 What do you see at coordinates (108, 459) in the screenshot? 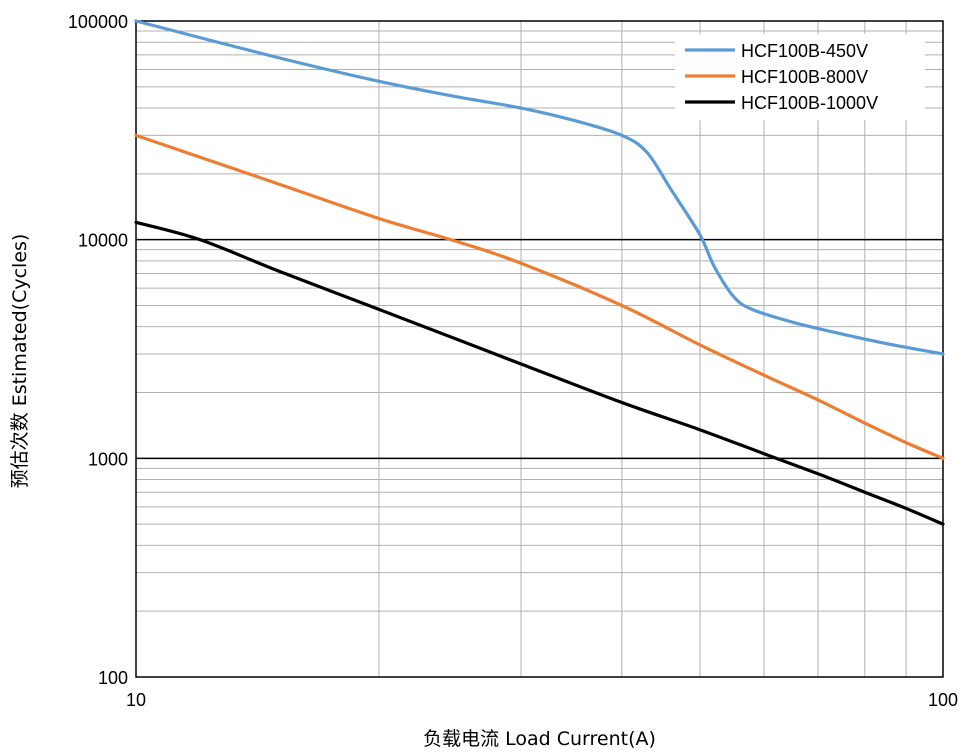
I see `y-tick-label: 1000` at bounding box center [108, 459].